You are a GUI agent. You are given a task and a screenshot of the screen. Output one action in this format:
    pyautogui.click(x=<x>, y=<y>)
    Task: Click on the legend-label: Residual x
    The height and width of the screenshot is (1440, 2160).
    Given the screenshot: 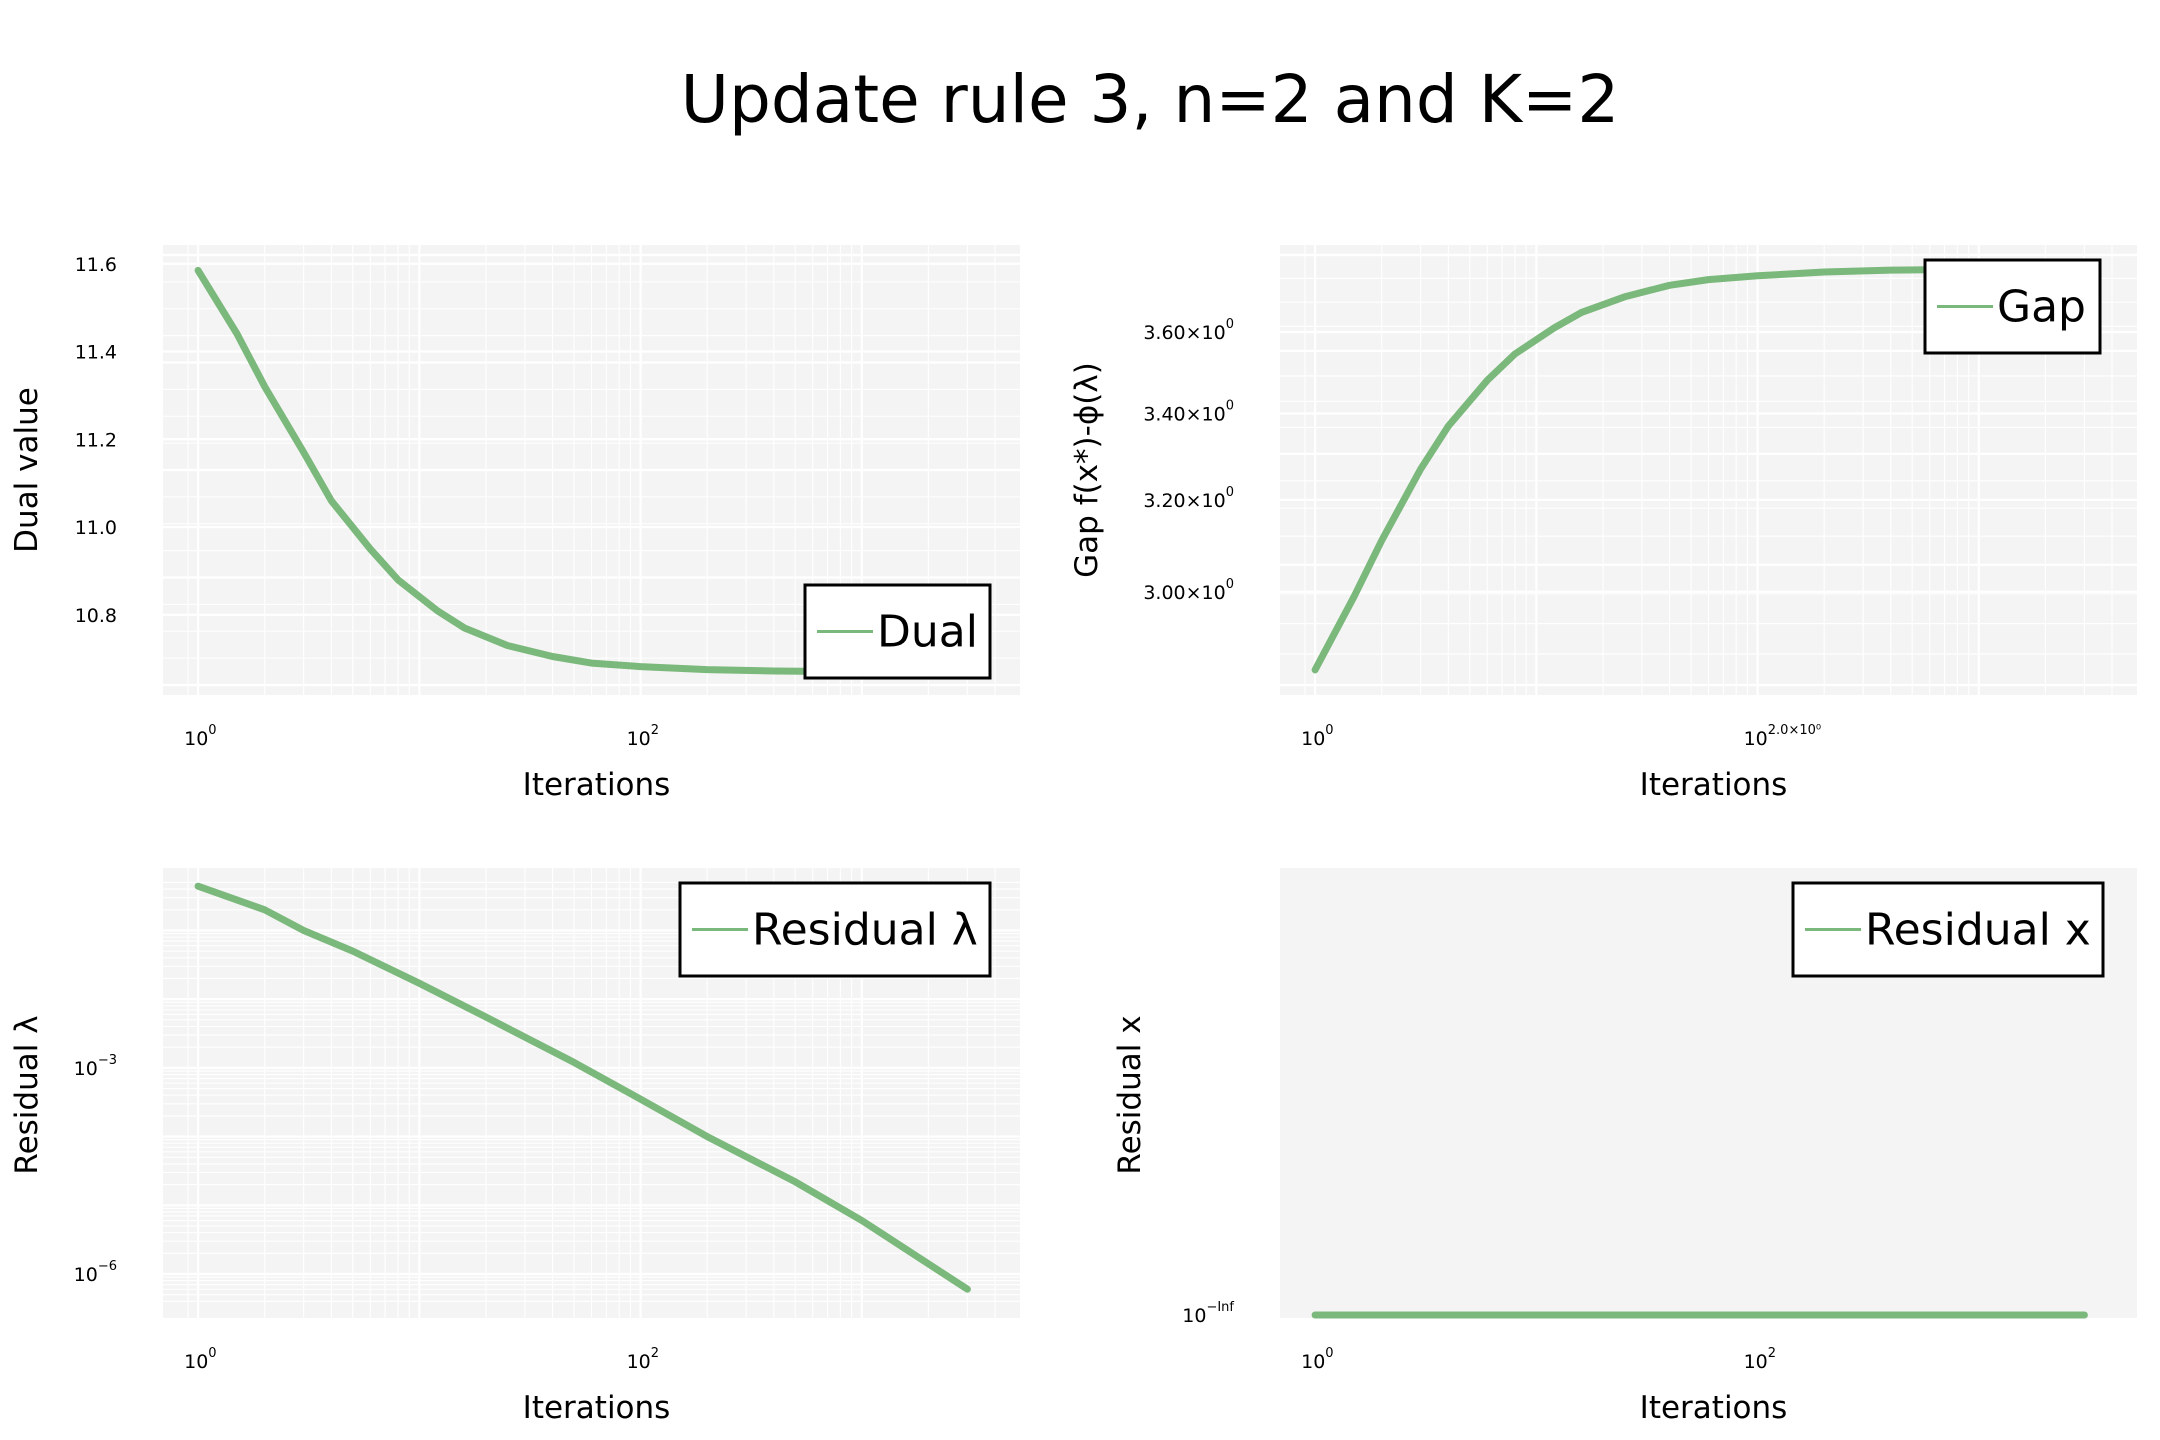 What is the action you would take?
    pyautogui.click(x=1978, y=930)
    